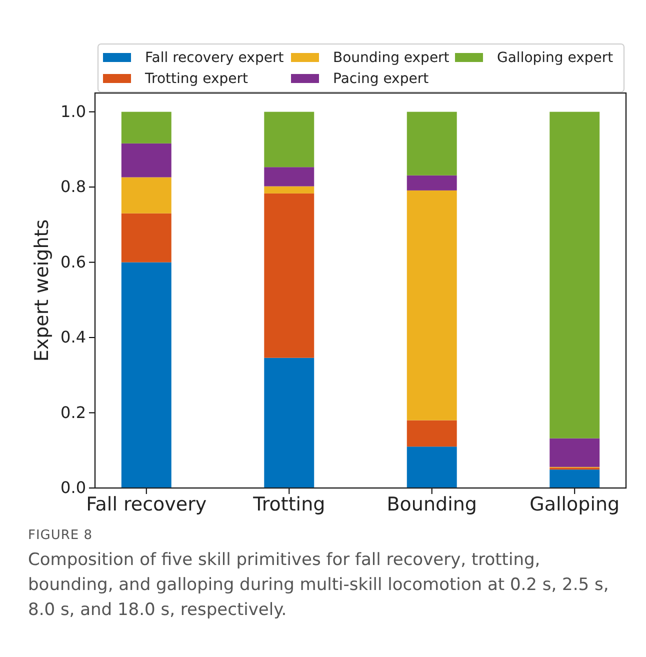  What do you see at coordinates (73, 337) in the screenshot?
I see `y-tick-label: 0.4` at bounding box center [73, 337].